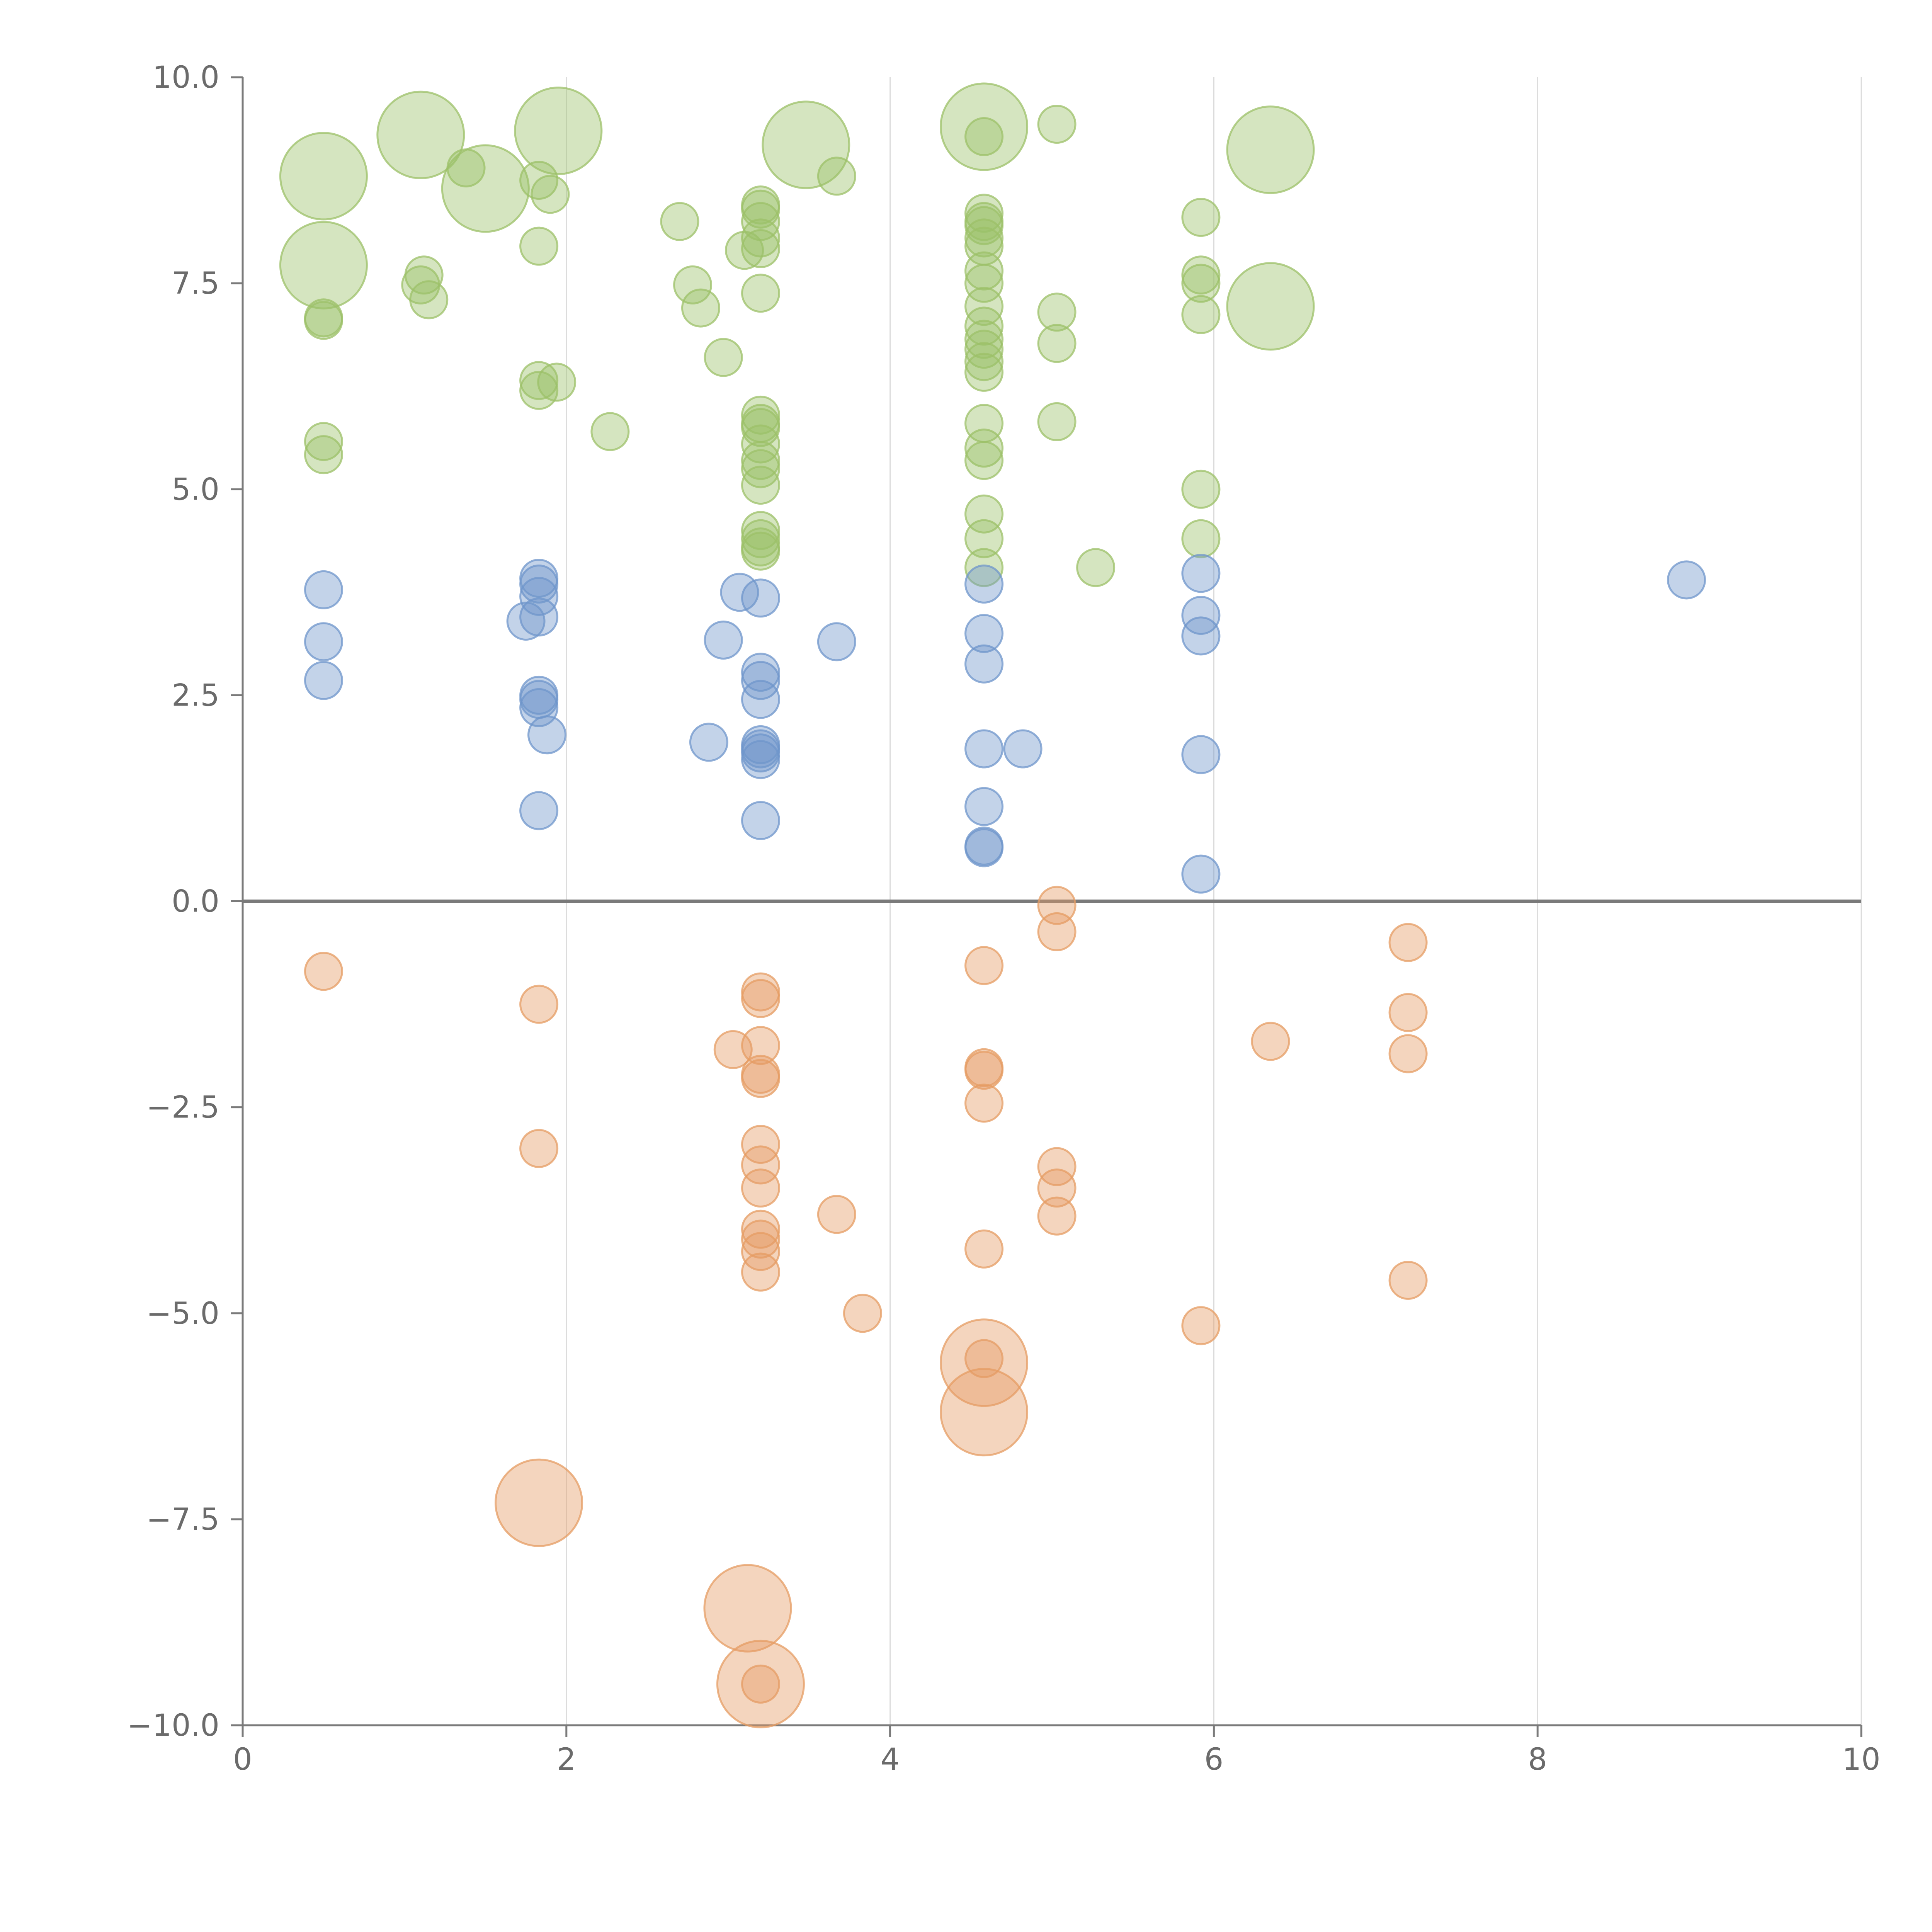  Describe the element at coordinates (243, 1759) in the screenshot. I see `x-tick-label: 0` at that location.